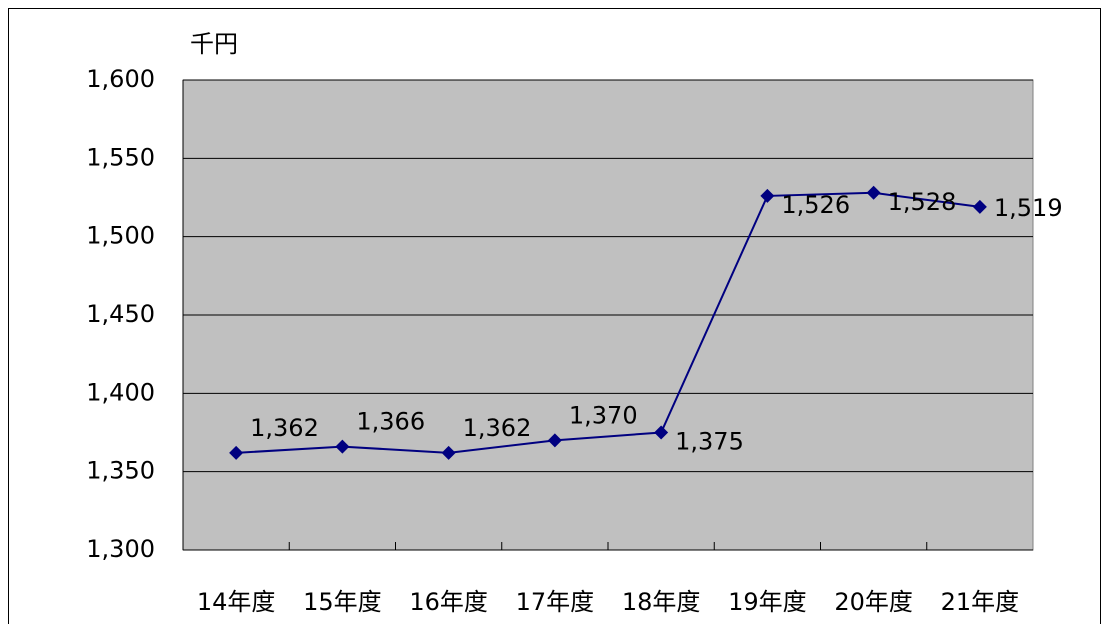 The width and height of the screenshot is (1109, 624). What do you see at coordinates (342, 602) in the screenshot?
I see `x-tick-label: 15年度` at bounding box center [342, 602].